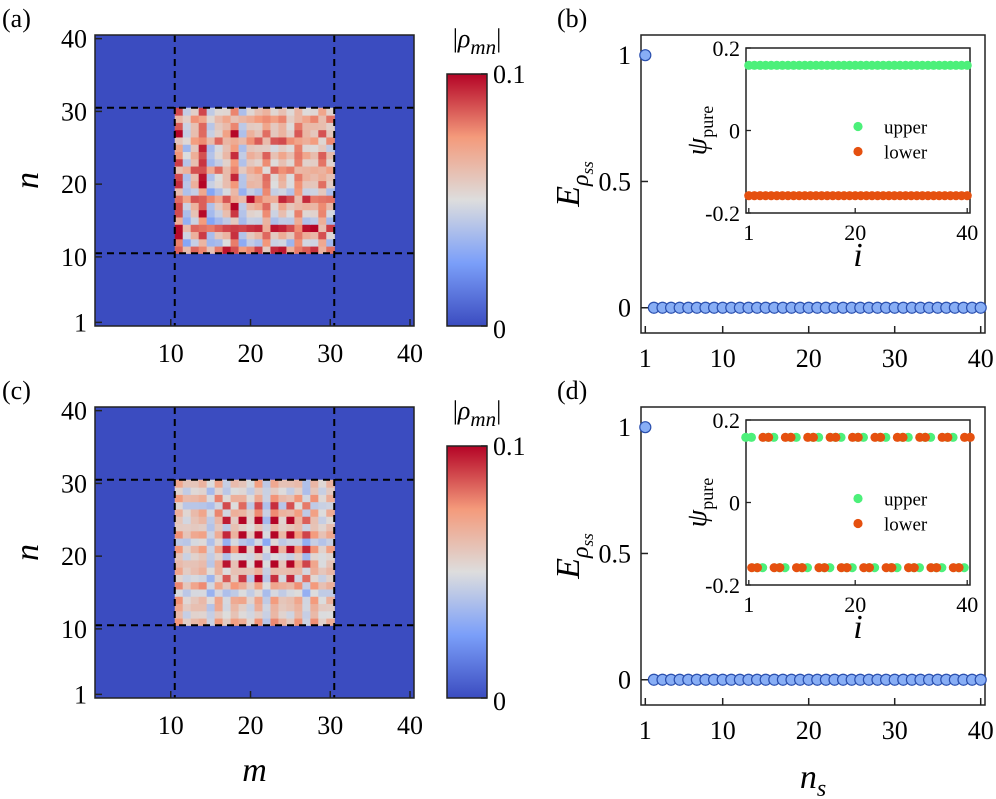  I want to click on colorbar, so click(467, 200).